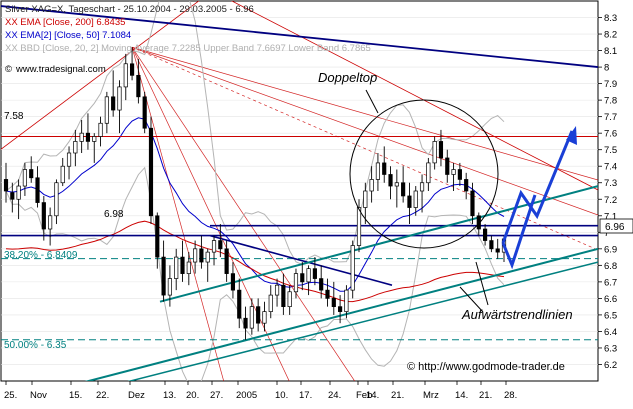  What do you see at coordinates (610, 134) in the screenshot?
I see `y-tick-label: 7.6` at bounding box center [610, 134].